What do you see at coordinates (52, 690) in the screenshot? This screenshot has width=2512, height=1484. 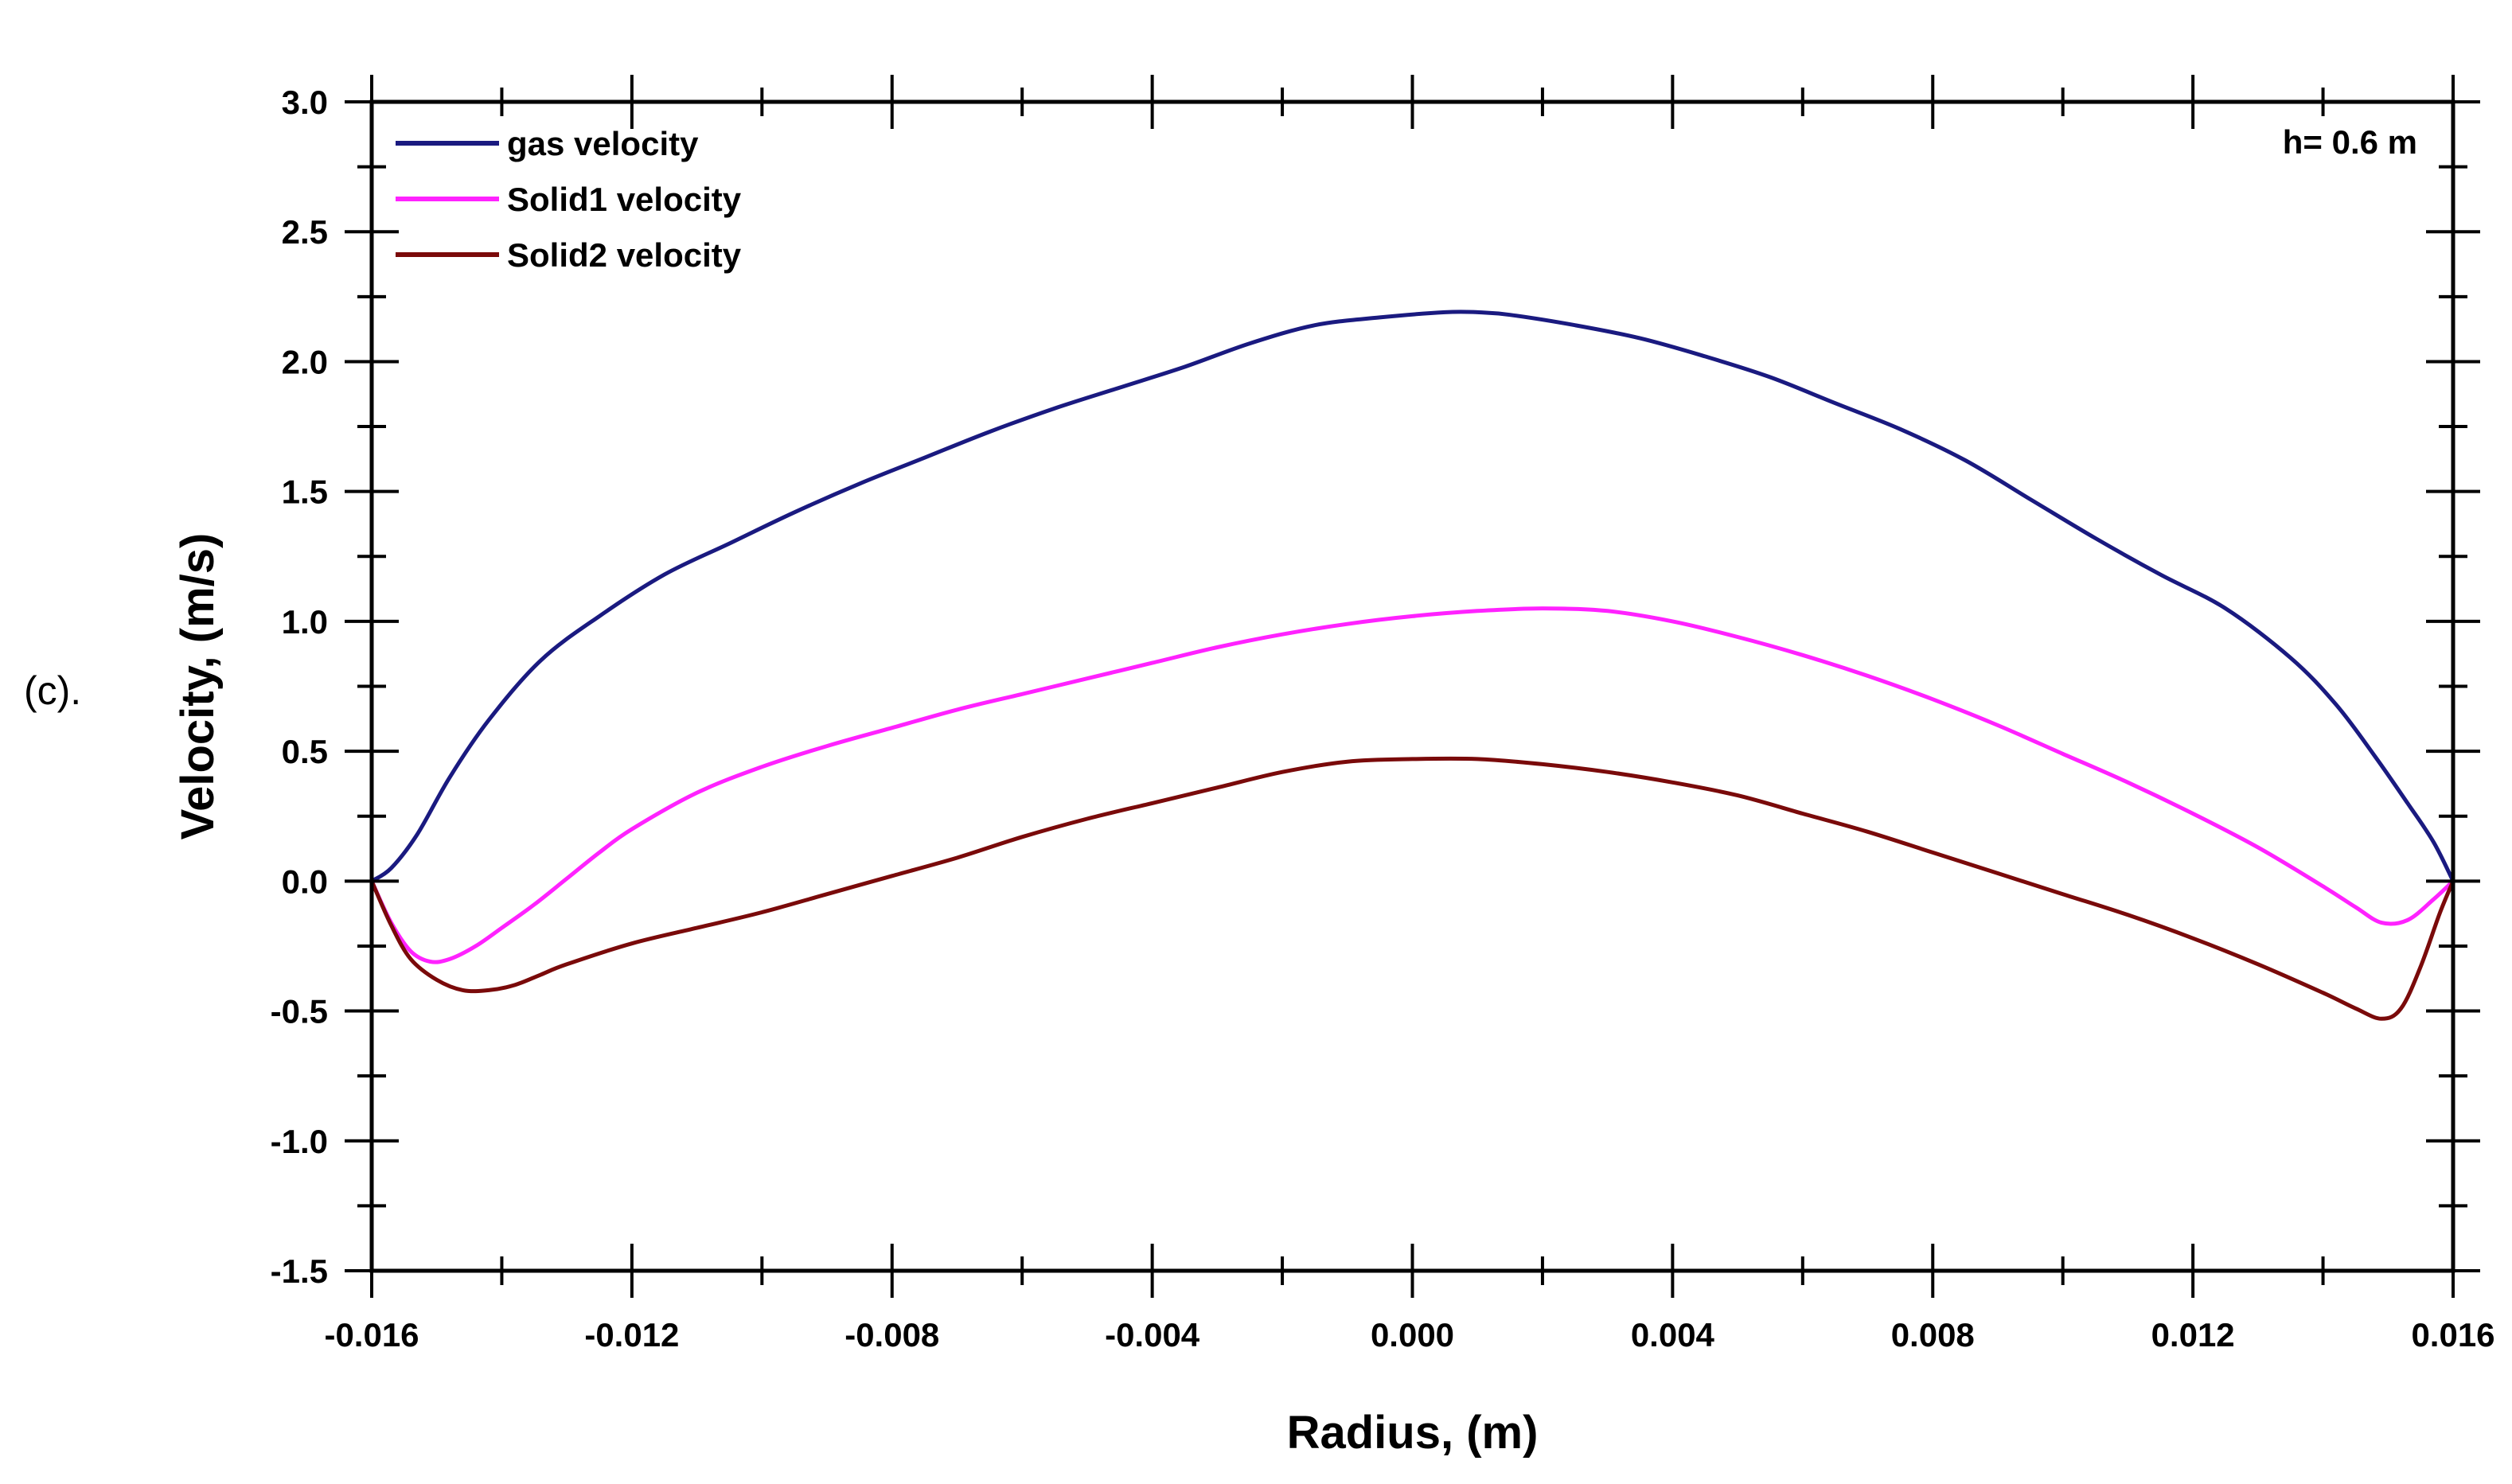 I see `panel-label: (c).` at bounding box center [52, 690].